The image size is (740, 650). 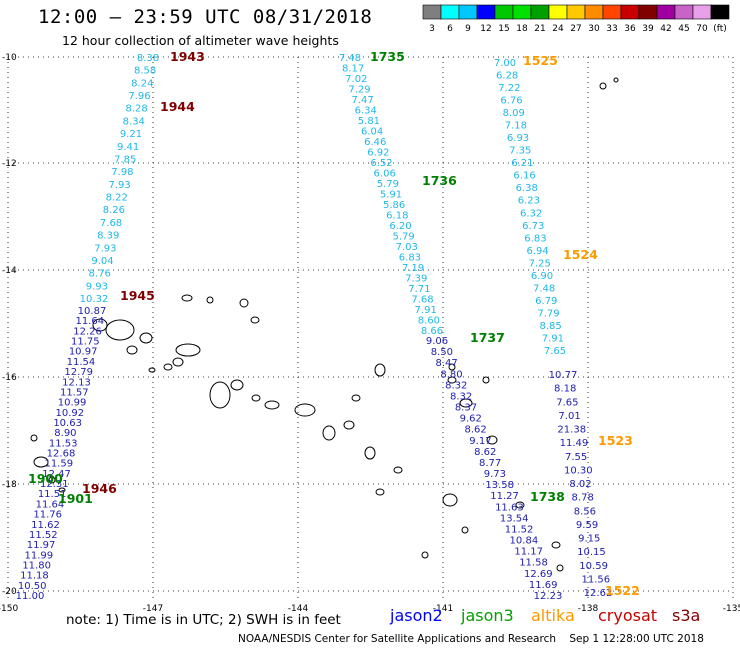 What do you see at coordinates (36, 565) in the screenshot?
I see `wave-height-value: 11.80` at bounding box center [36, 565].